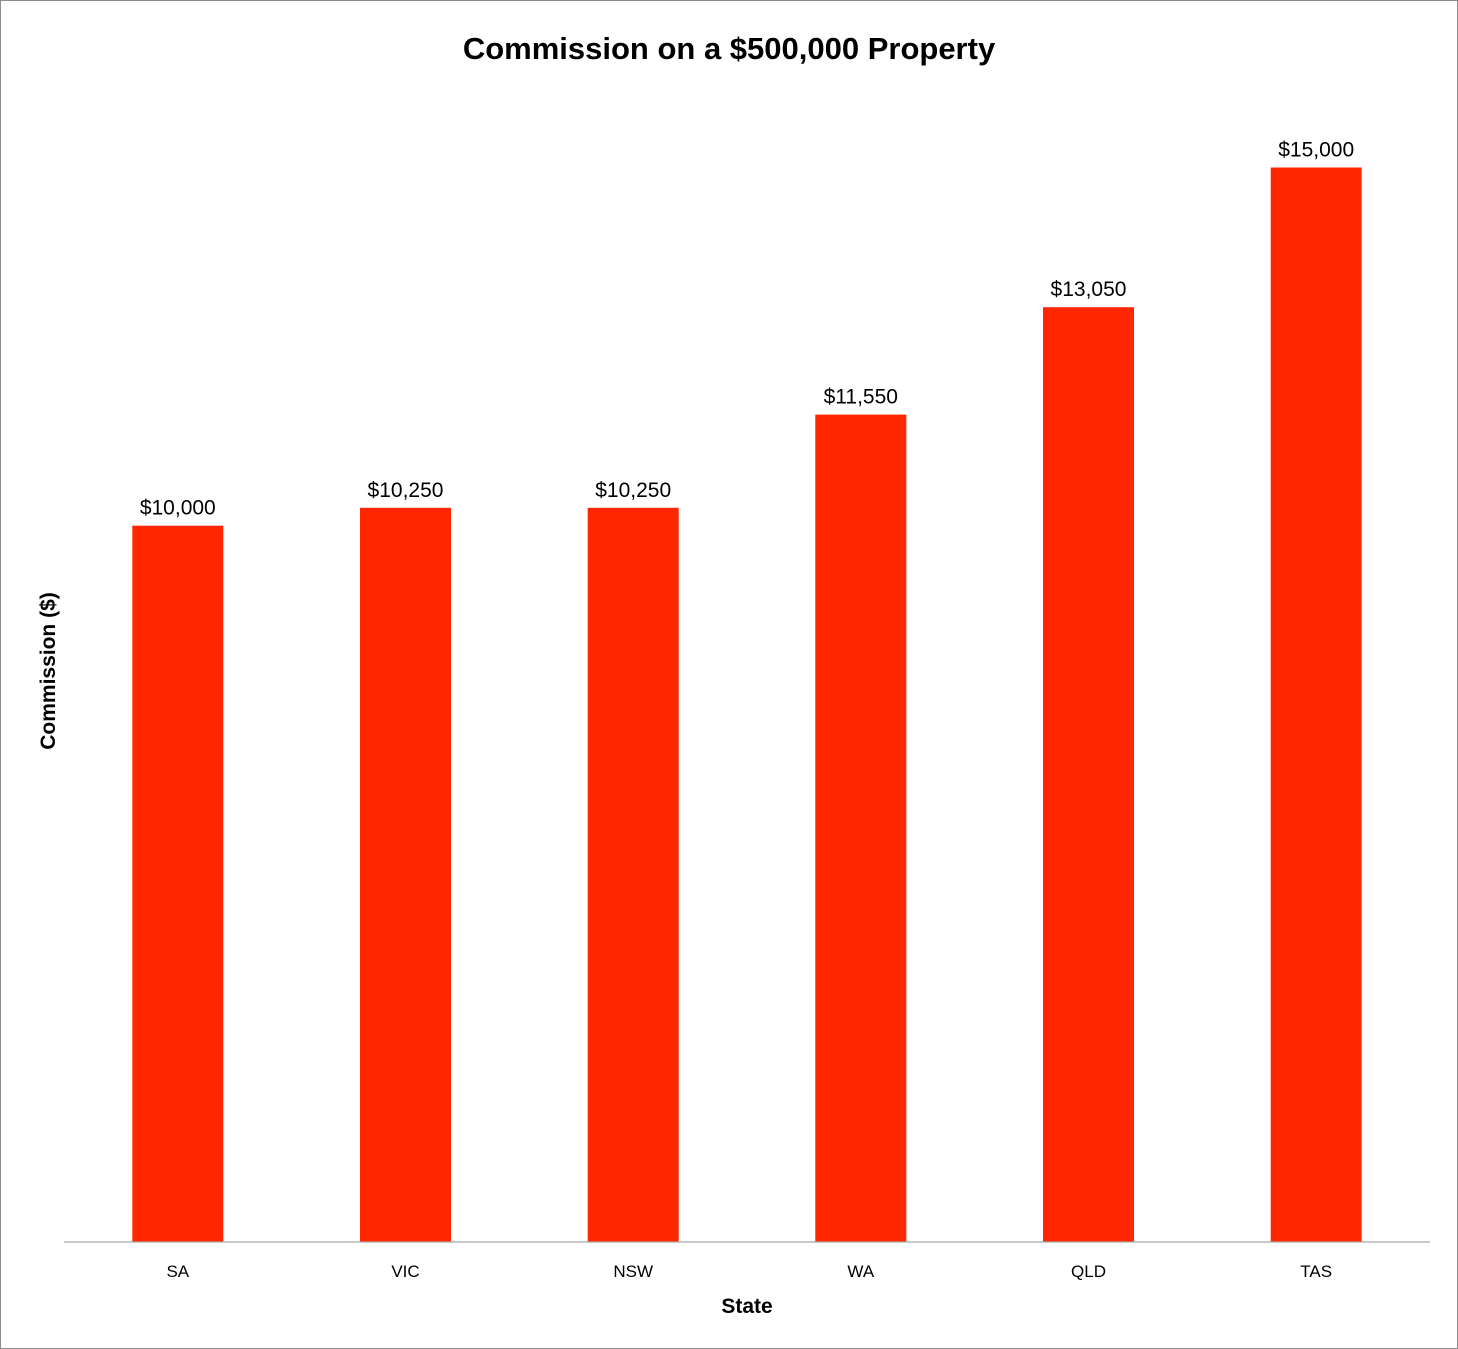  What do you see at coordinates (1089, 289) in the screenshot?
I see `data-label-qld: $13,050` at bounding box center [1089, 289].